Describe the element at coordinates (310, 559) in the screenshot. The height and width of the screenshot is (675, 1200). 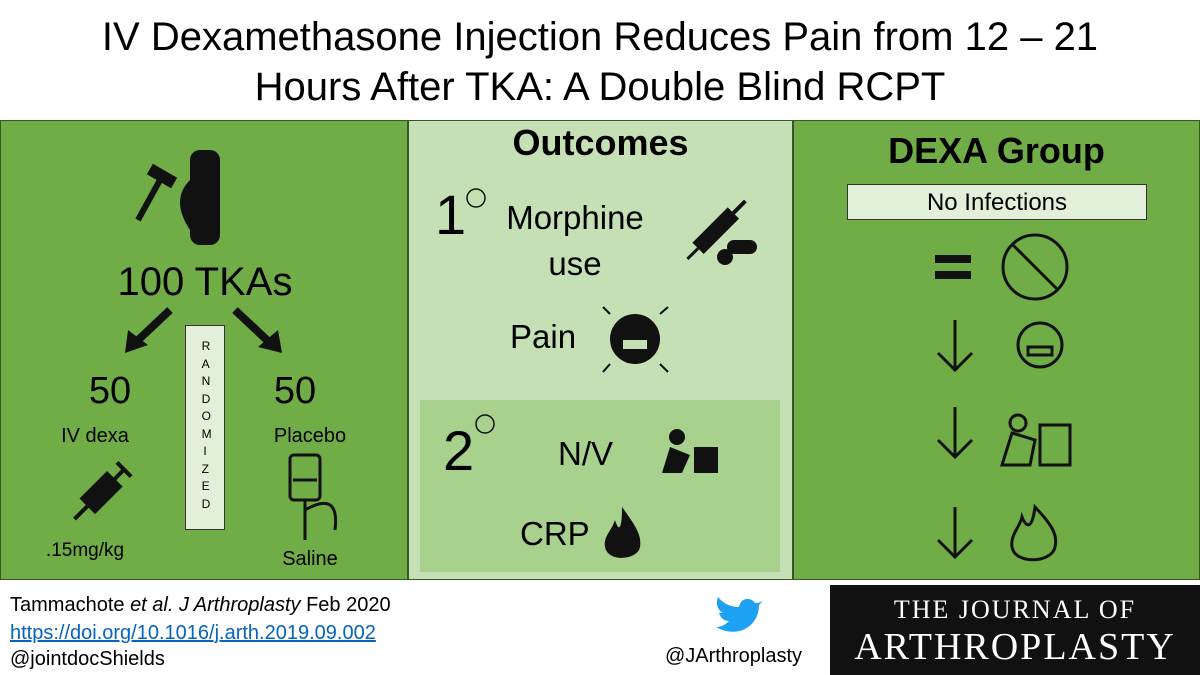
I see `arm-detail: Saline` at that location.